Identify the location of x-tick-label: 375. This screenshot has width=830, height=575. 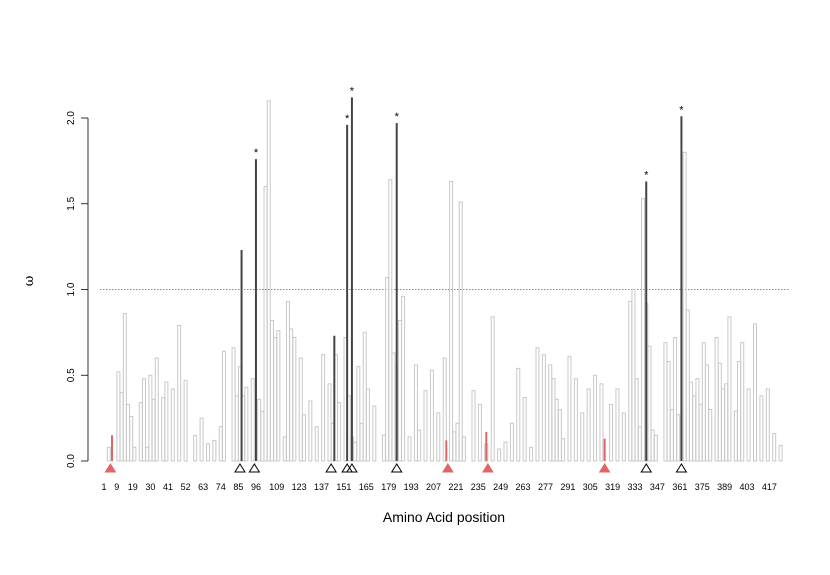
(702, 487).